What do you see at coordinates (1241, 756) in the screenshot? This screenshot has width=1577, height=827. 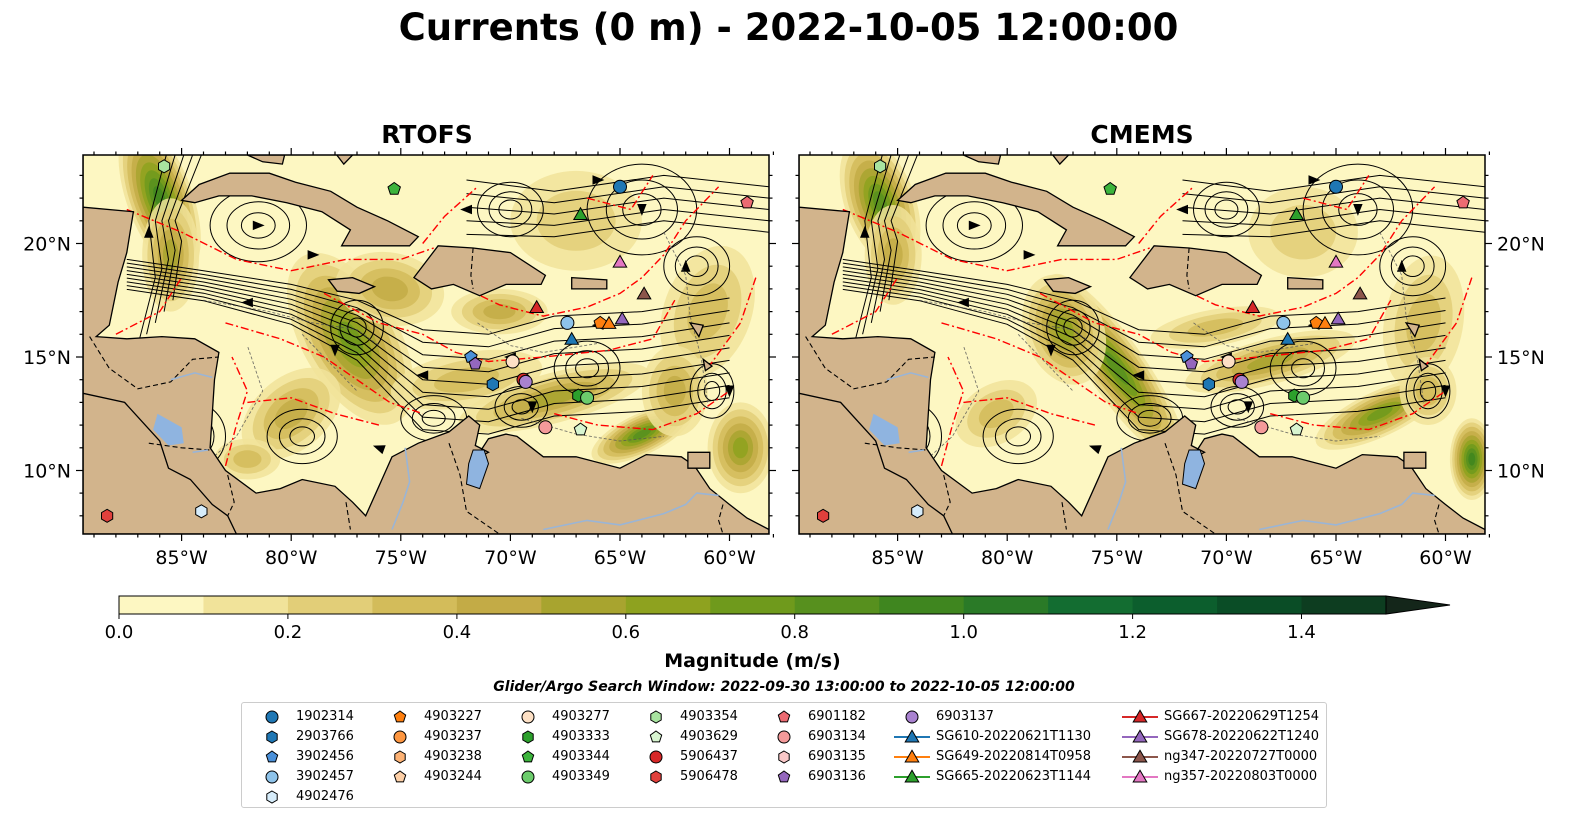 I see `legend-label: ng347-20220727T0000` at bounding box center [1241, 756].